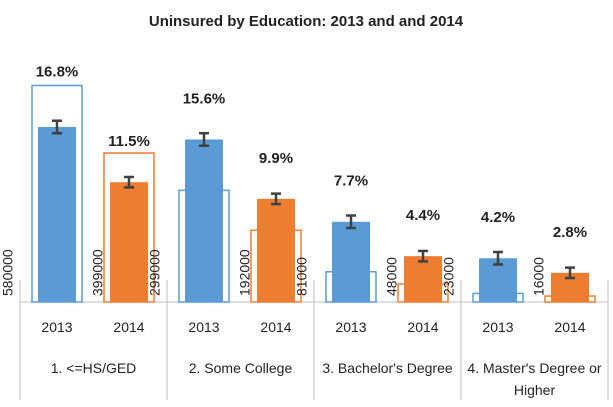 Image resolution: width=613 pixels, height=407 pixels. Describe the element at coordinates (449, 276) in the screenshot. I see `count-label: 23000` at that location.